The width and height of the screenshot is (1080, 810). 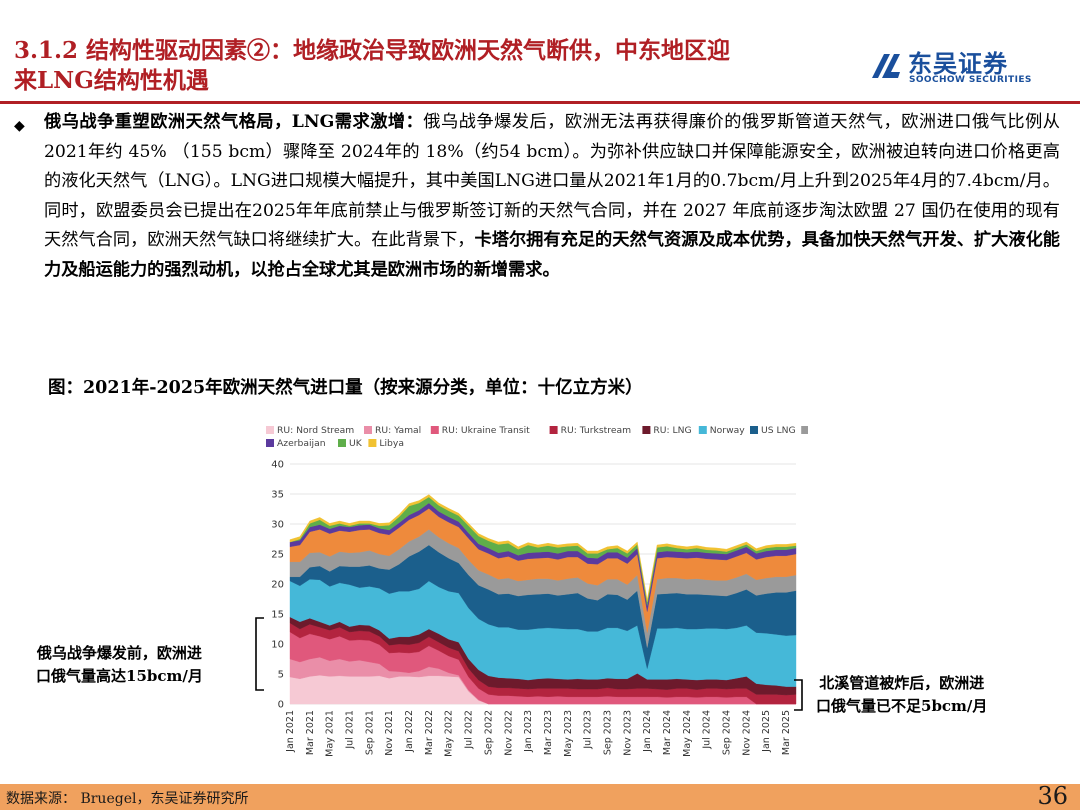 What do you see at coordinates (290, 731) in the screenshot?
I see `x-tick-label: Jan 2021` at bounding box center [290, 731].